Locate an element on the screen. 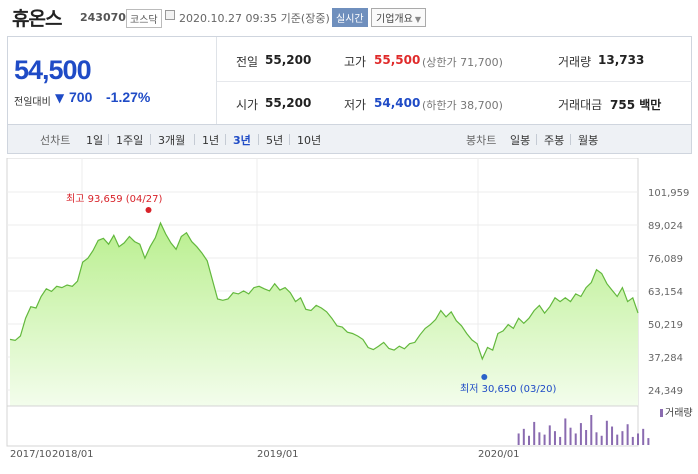 Image resolution: width=698 pixels, height=474 pixels. market-badge: 코스닥 is located at coordinates (144, 18).